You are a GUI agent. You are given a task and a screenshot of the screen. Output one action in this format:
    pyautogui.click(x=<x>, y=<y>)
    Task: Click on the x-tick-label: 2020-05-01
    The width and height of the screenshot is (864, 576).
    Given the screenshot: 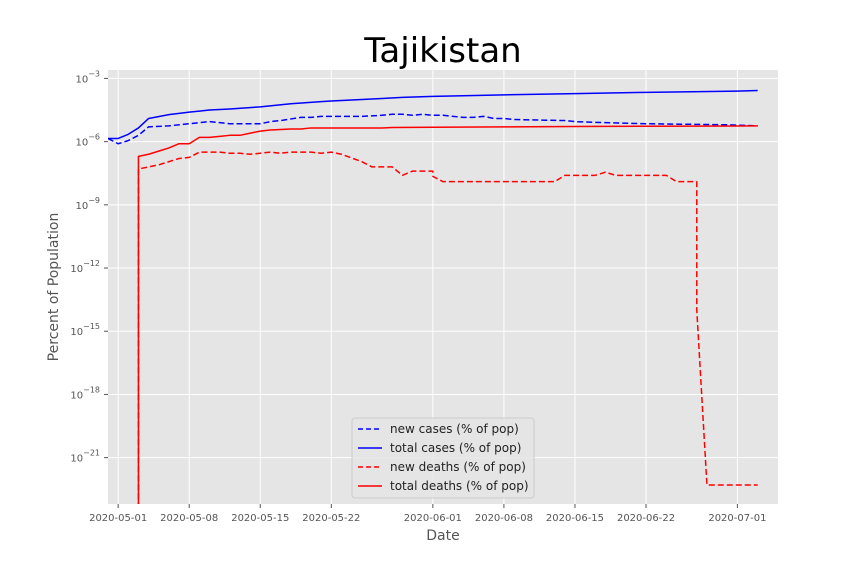 What is the action you would take?
    pyautogui.click(x=118, y=518)
    